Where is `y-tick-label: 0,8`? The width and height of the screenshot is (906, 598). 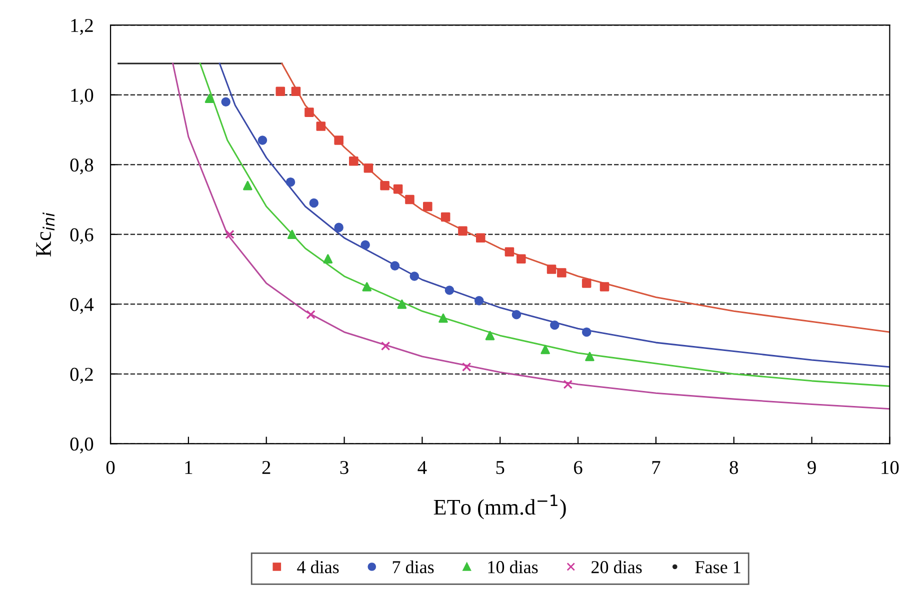
y-tick-label: 0,8 is located at coordinates (82, 166).